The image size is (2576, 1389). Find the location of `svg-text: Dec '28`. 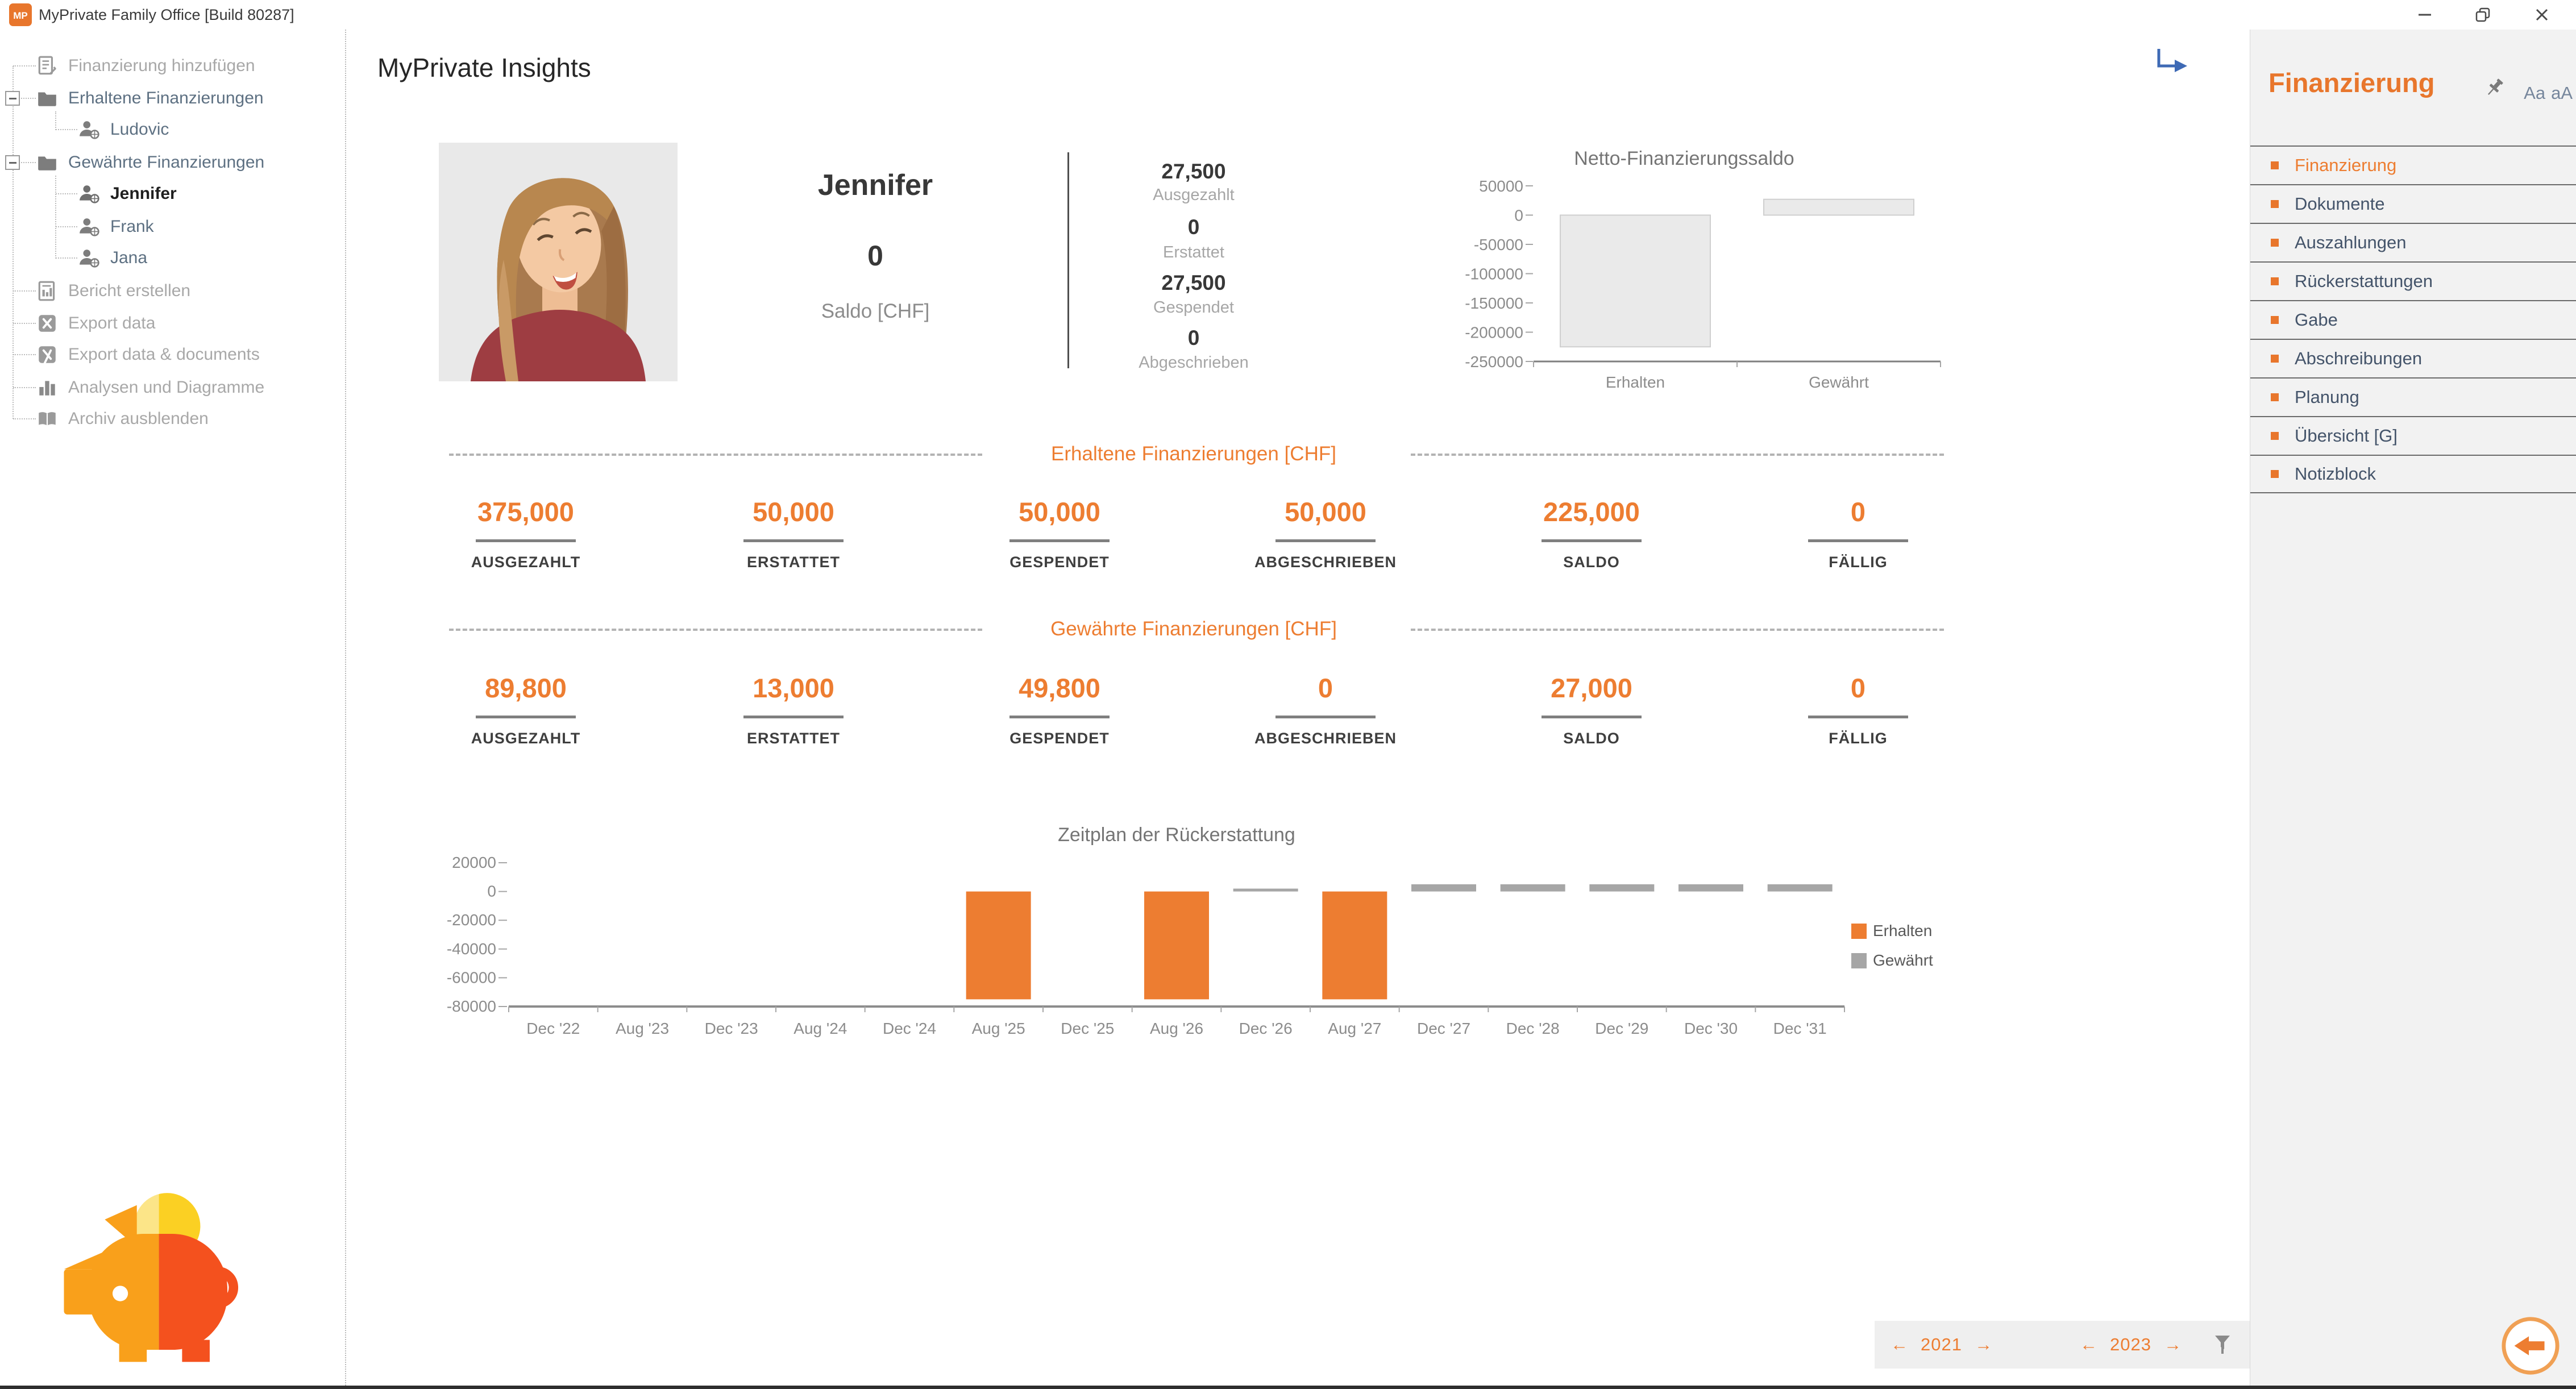

svg-text: Dec '28 is located at coordinates (1533, 1028).